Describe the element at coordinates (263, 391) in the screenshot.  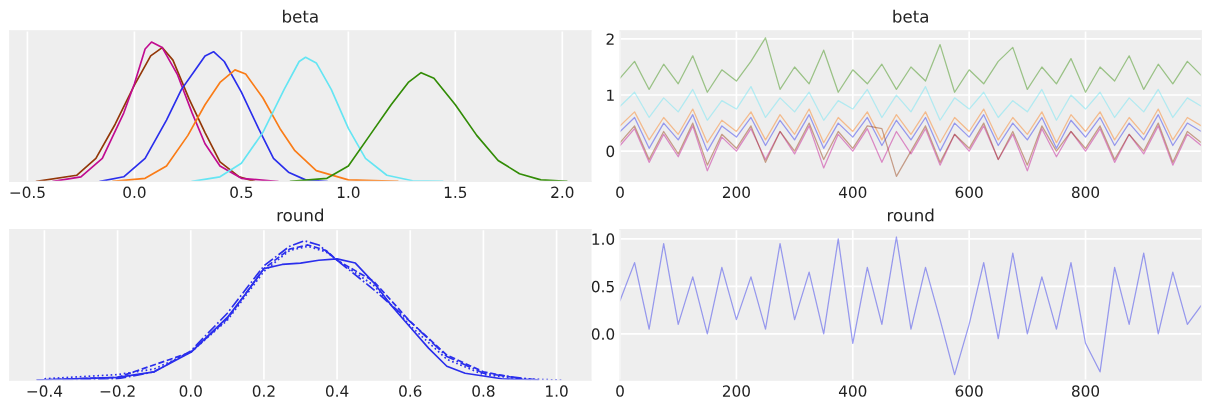
I see `x-tick-label: 0.2` at that location.